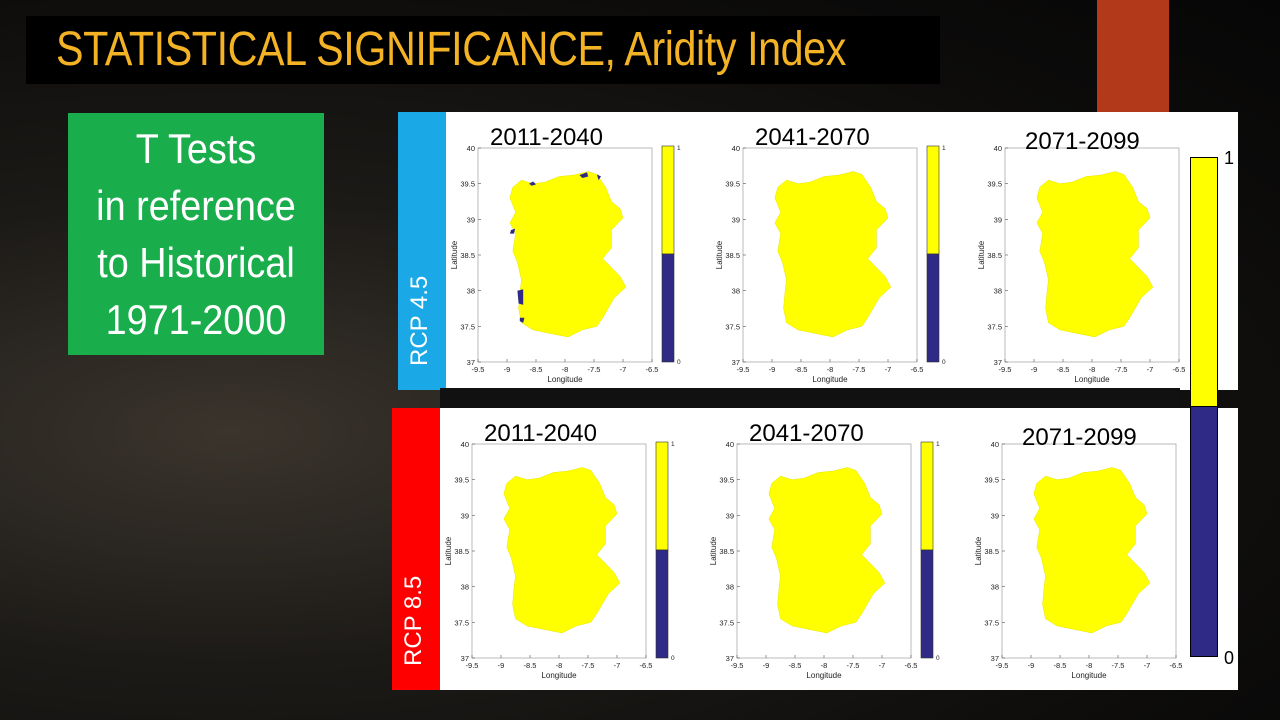 This screenshot has width=1280, height=720. I want to click on rcp85-label: RCP 8.5, so click(413, 620).